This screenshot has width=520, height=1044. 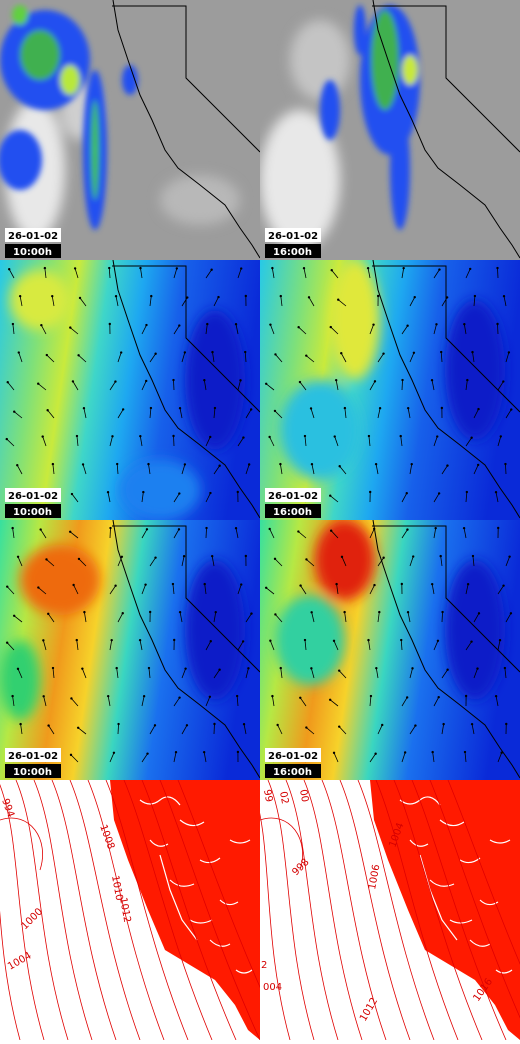 What do you see at coordinates (292, 772) in the screenshot?
I see `time-label: 16:00h` at bounding box center [292, 772].